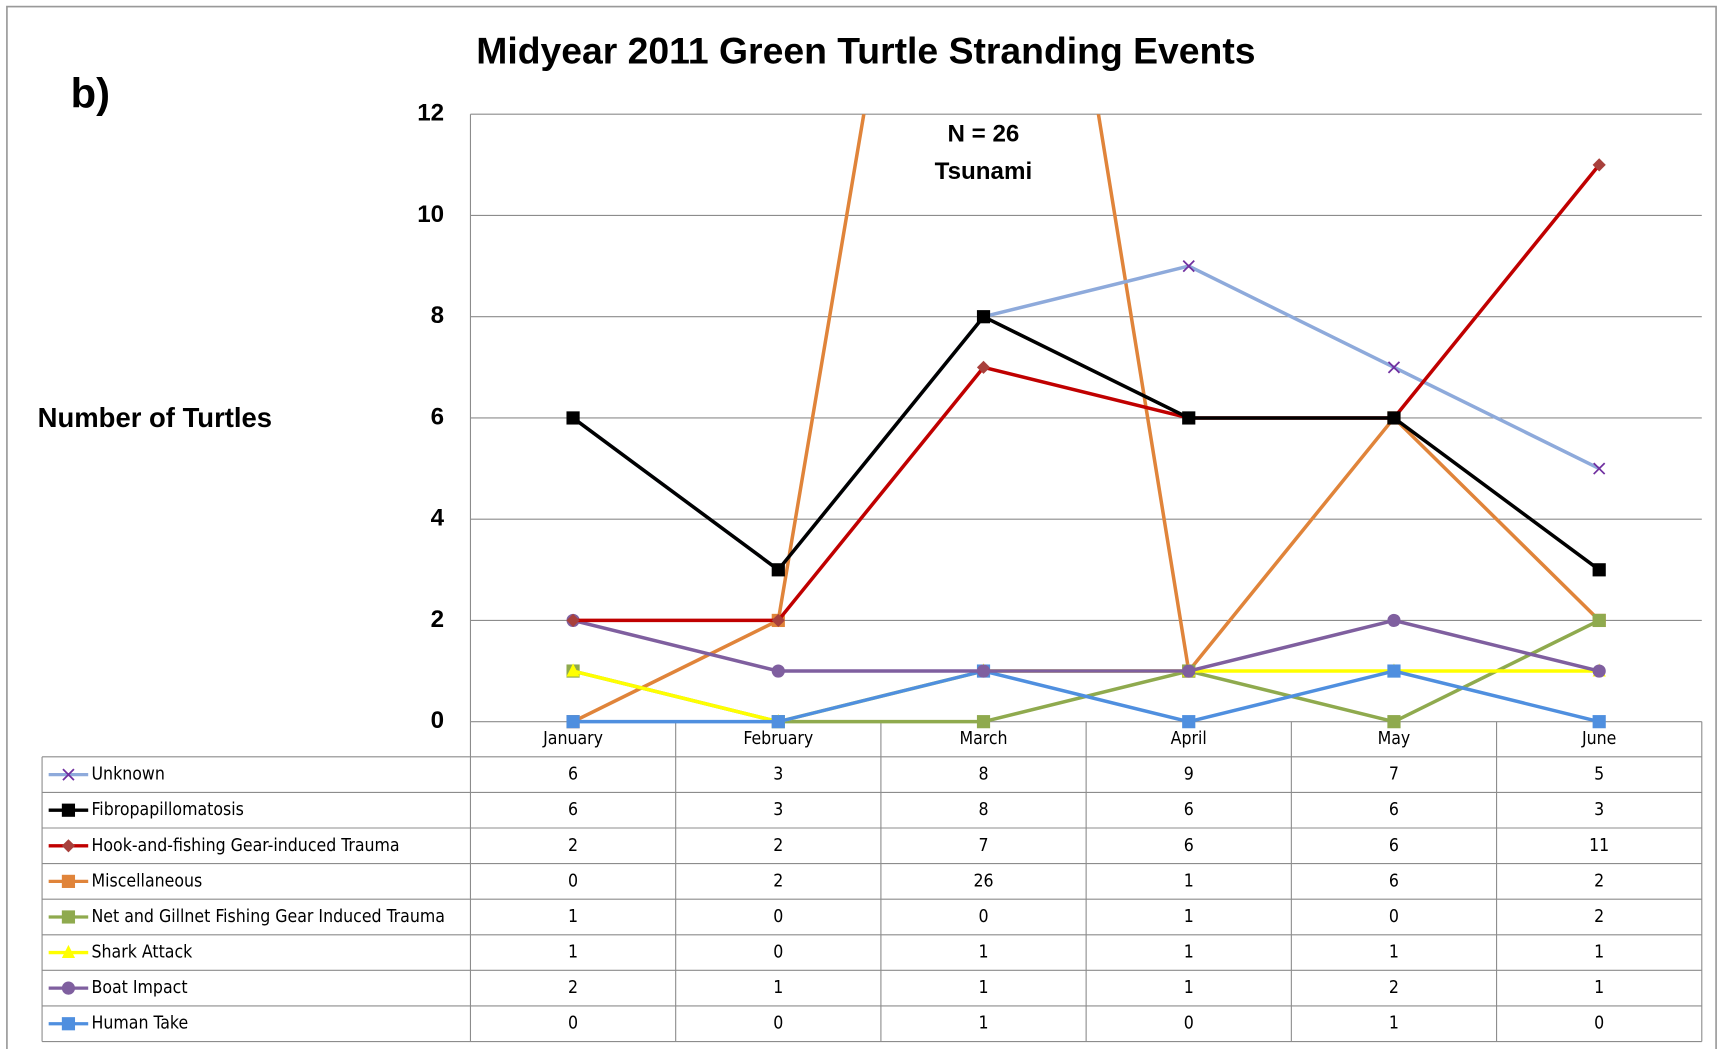  Describe the element at coordinates (984, 133) in the screenshot. I see `annotation: N = 26` at that location.